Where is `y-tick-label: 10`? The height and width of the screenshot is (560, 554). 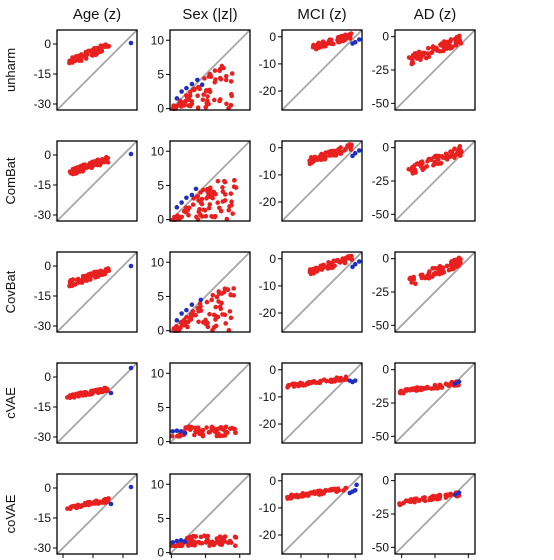
y-tick-label: 10 is located at coordinates (158, 373).